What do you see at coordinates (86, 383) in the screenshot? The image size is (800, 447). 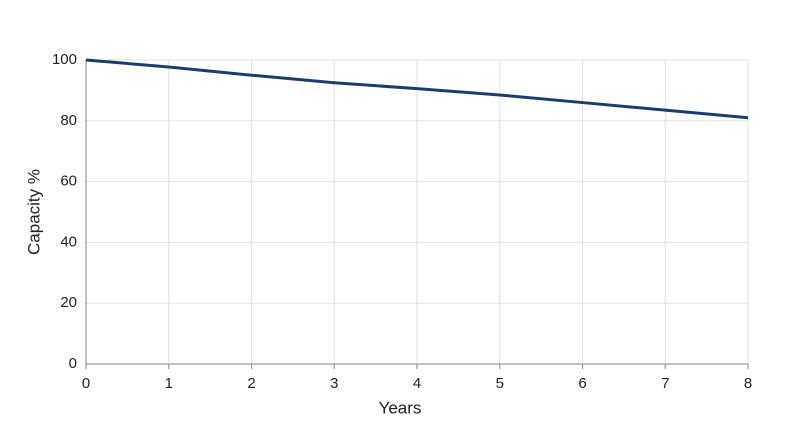 I see `x-tick-label: 0` at bounding box center [86, 383].